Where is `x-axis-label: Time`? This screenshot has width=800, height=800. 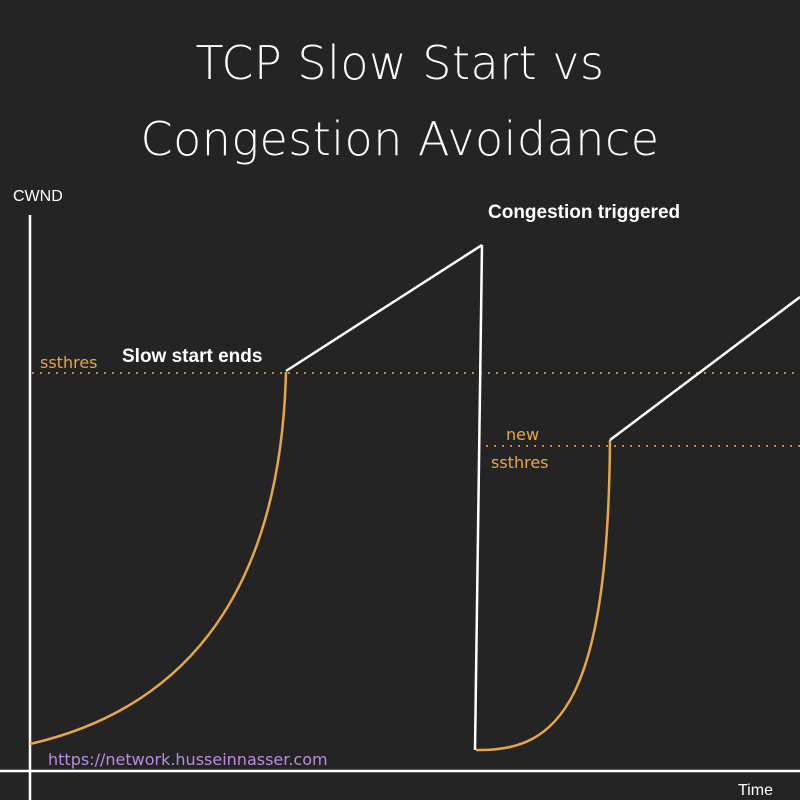
x-axis-label: Time is located at coordinates (755, 790).